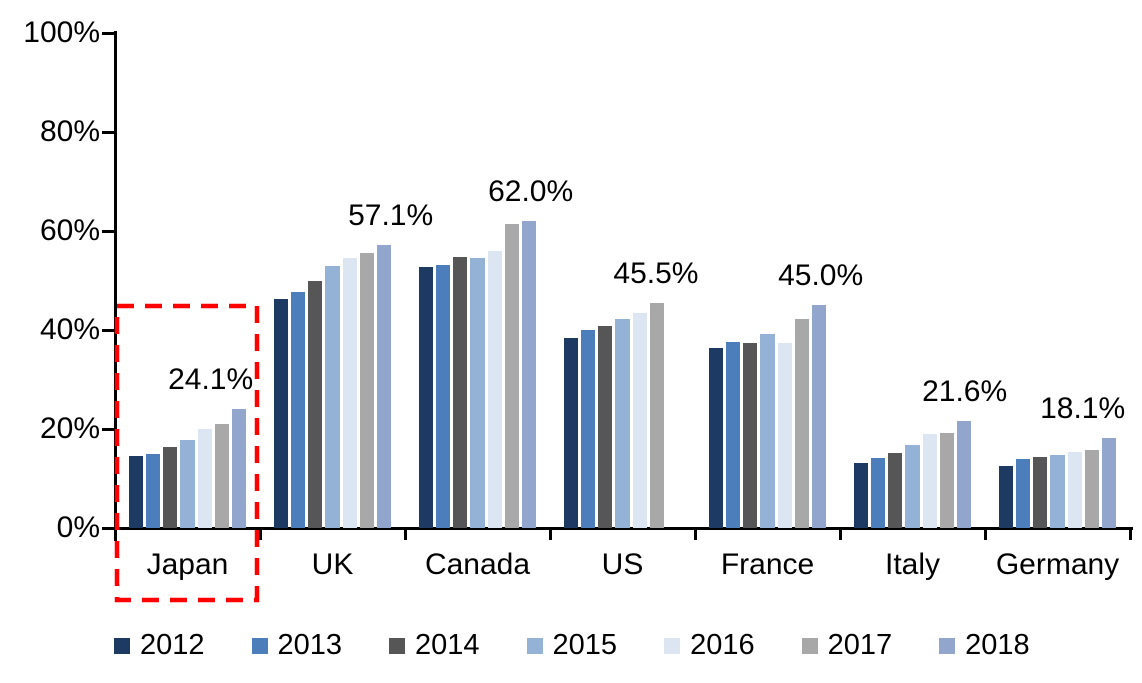 The height and width of the screenshot is (683, 1142). I want to click on bar-japan-2016, so click(204, 478).